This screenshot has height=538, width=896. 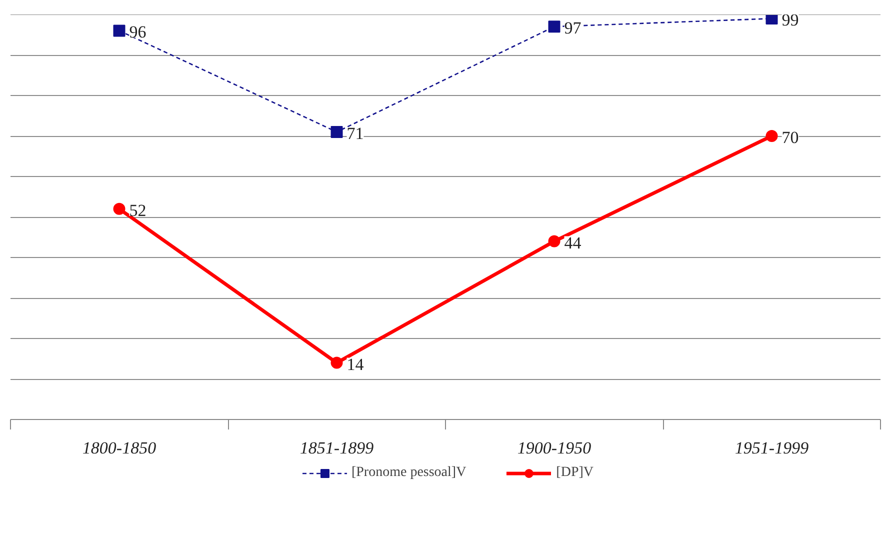 I want to click on x-tick-label: 1800-1850, so click(x=119, y=448).